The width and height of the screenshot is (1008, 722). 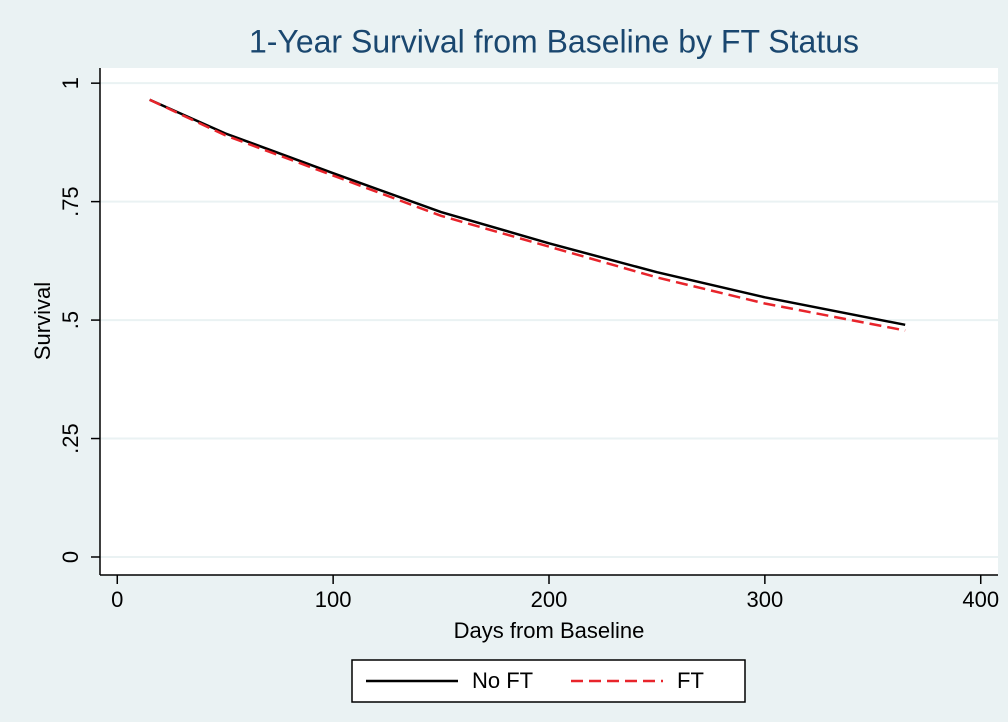 I want to click on x-tick-label: 300, so click(x=765, y=599).